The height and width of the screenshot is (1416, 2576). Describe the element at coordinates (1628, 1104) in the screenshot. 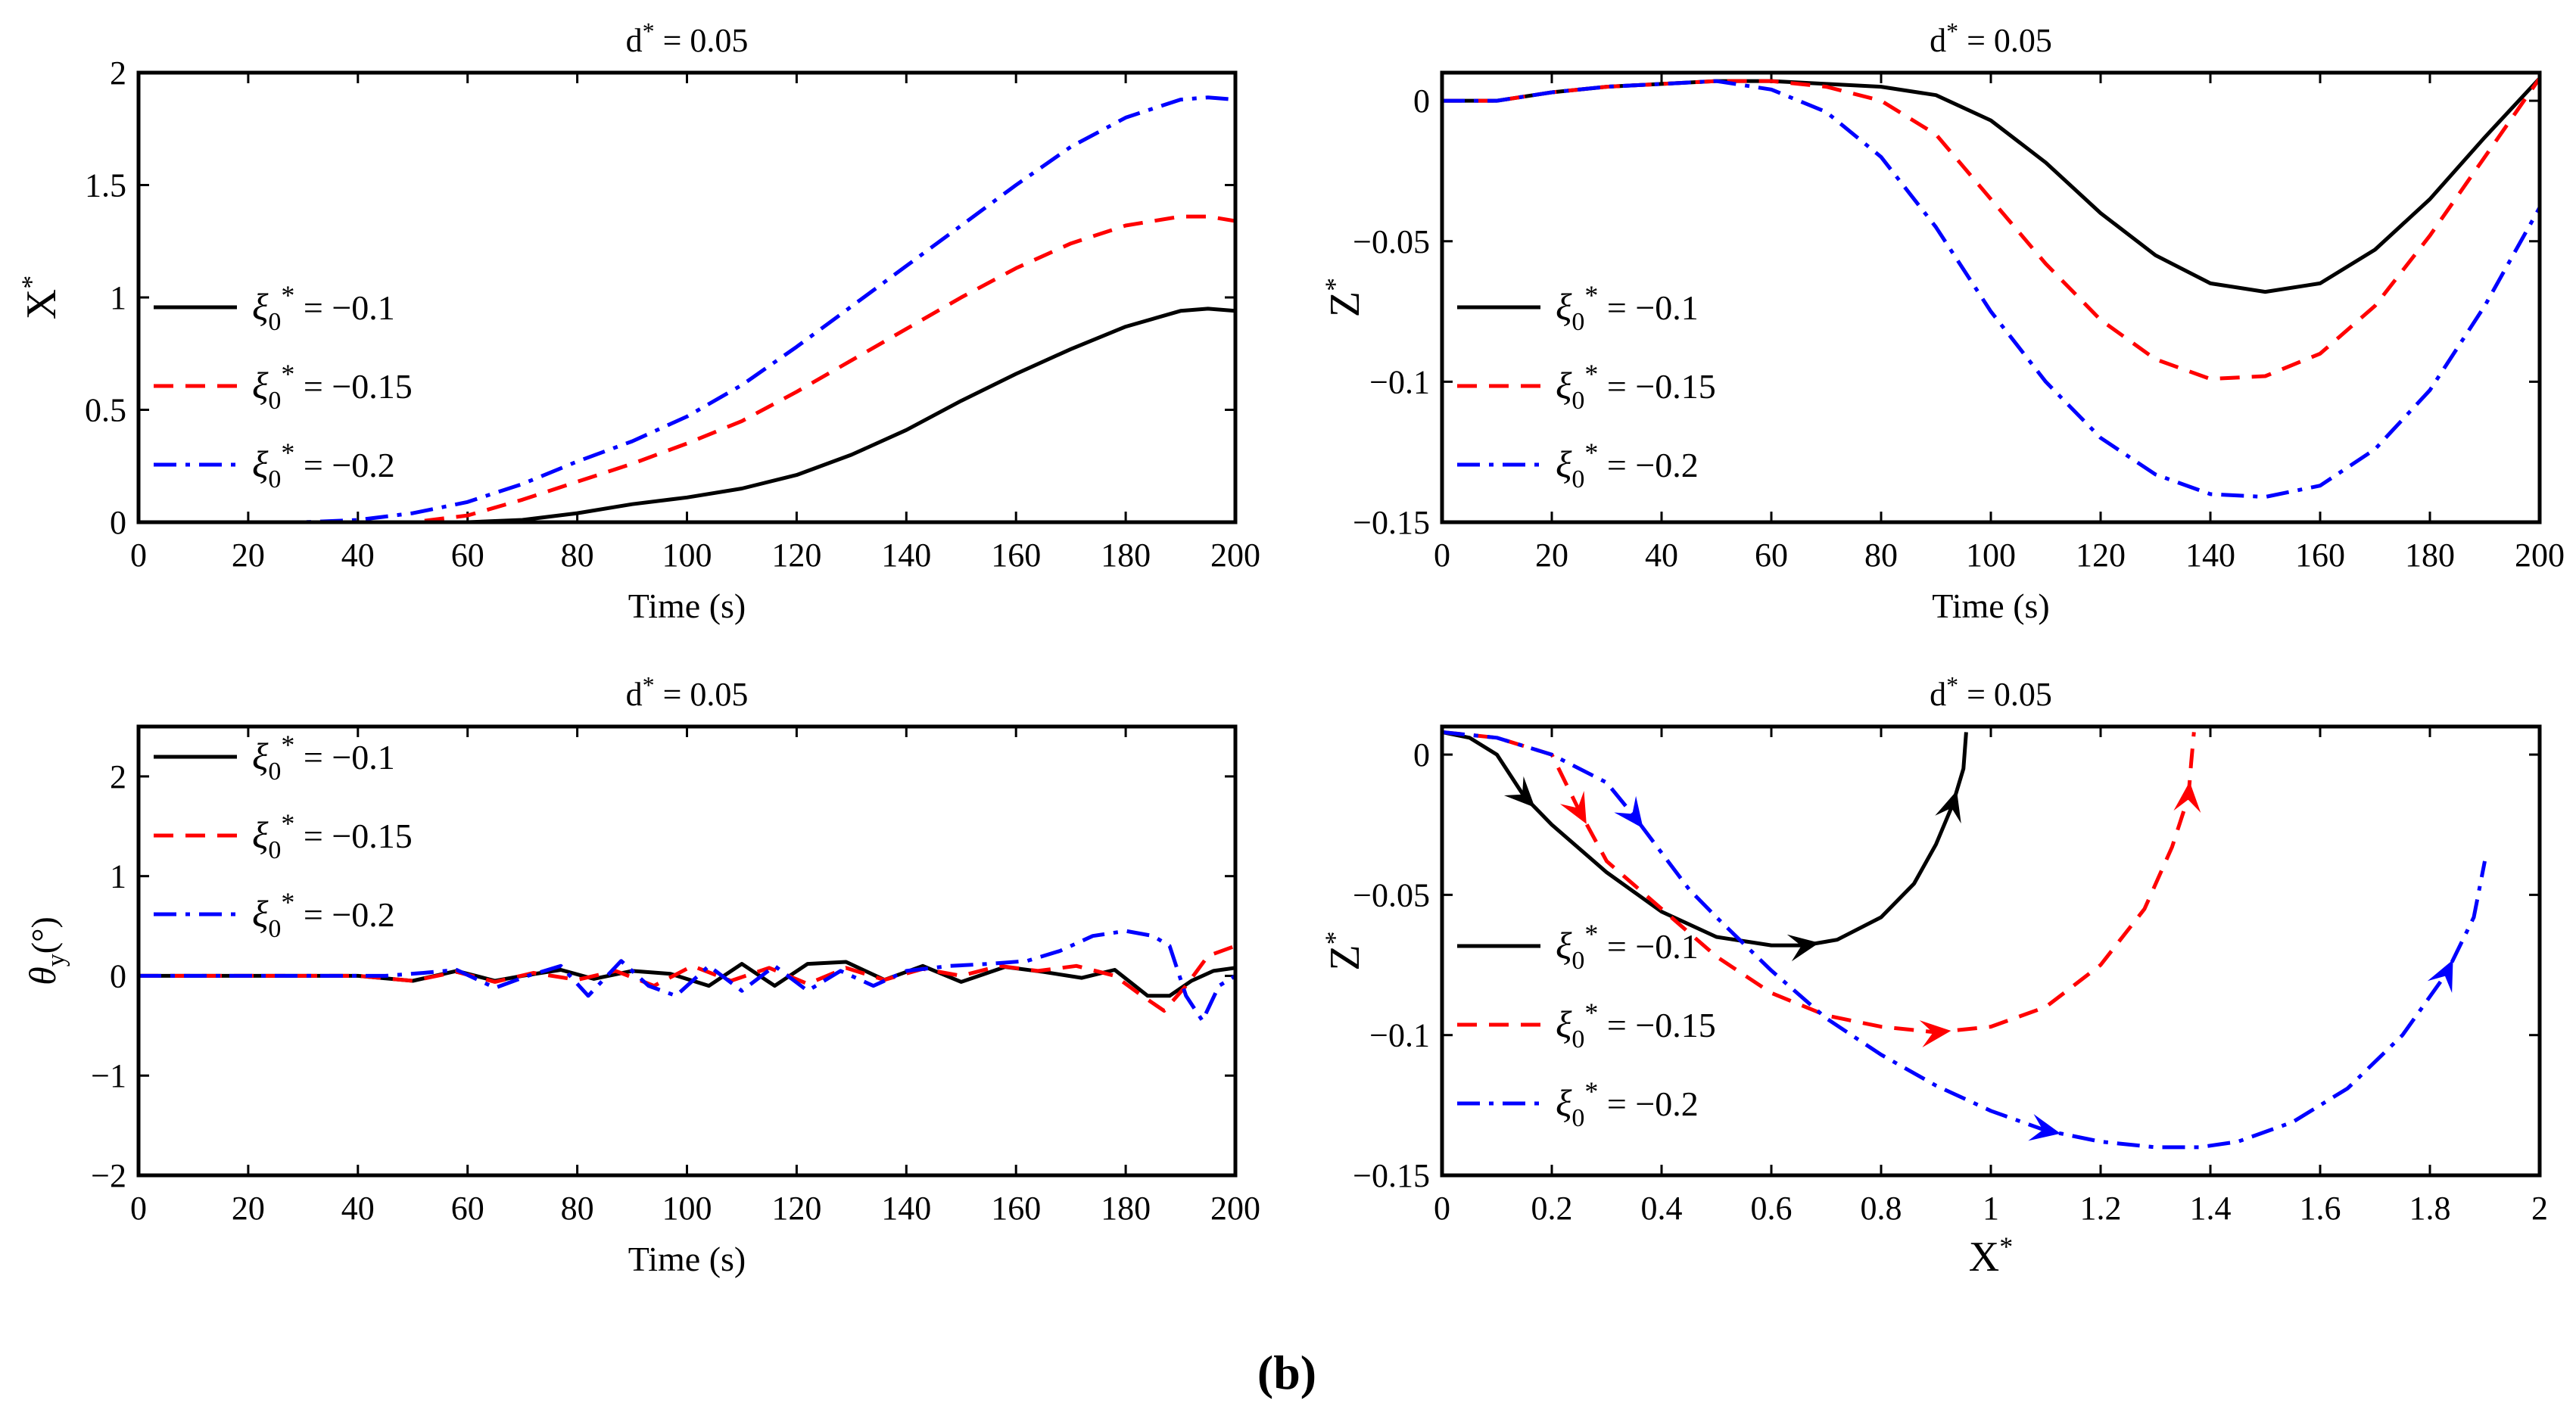

I see `legend-label-3: ξ0* = −0.2` at that location.